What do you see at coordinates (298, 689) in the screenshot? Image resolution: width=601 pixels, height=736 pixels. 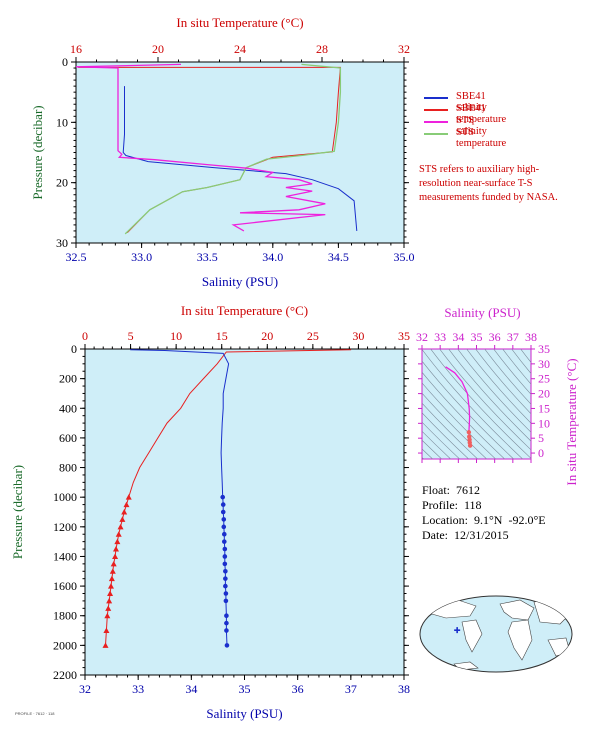 I see `main-salinity-tick-label: 36` at bounding box center [298, 689].